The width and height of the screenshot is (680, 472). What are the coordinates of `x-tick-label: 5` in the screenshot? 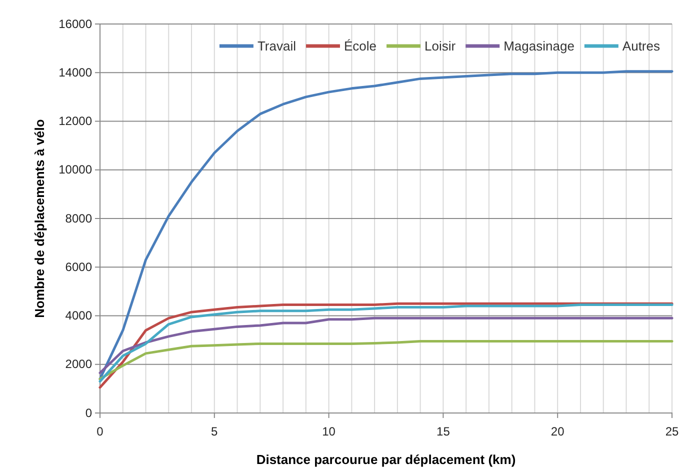 It's located at (214, 431).